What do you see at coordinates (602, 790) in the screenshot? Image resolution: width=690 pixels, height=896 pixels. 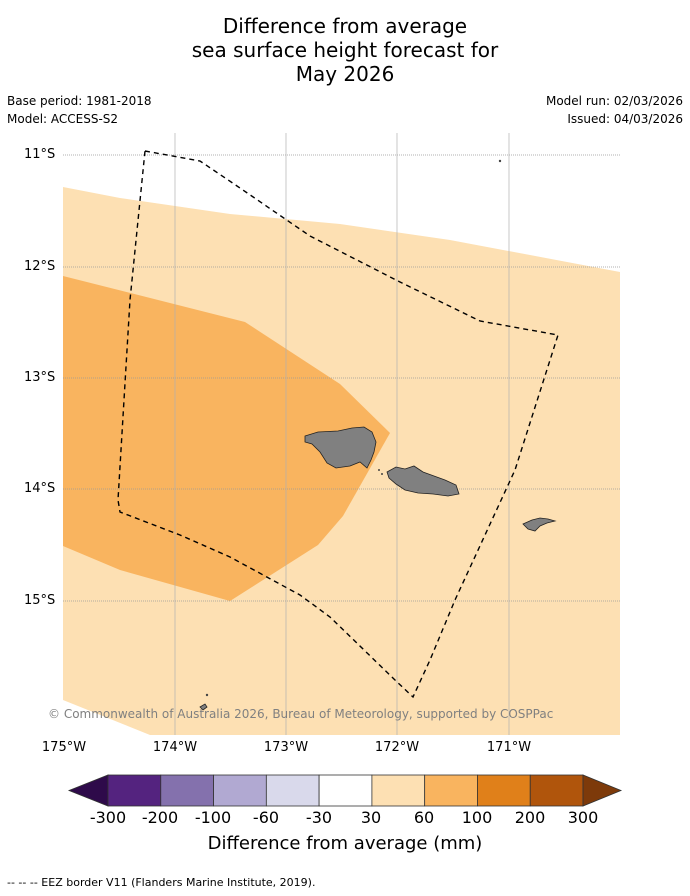 I see `colorbar-extend-high` at bounding box center [602, 790].